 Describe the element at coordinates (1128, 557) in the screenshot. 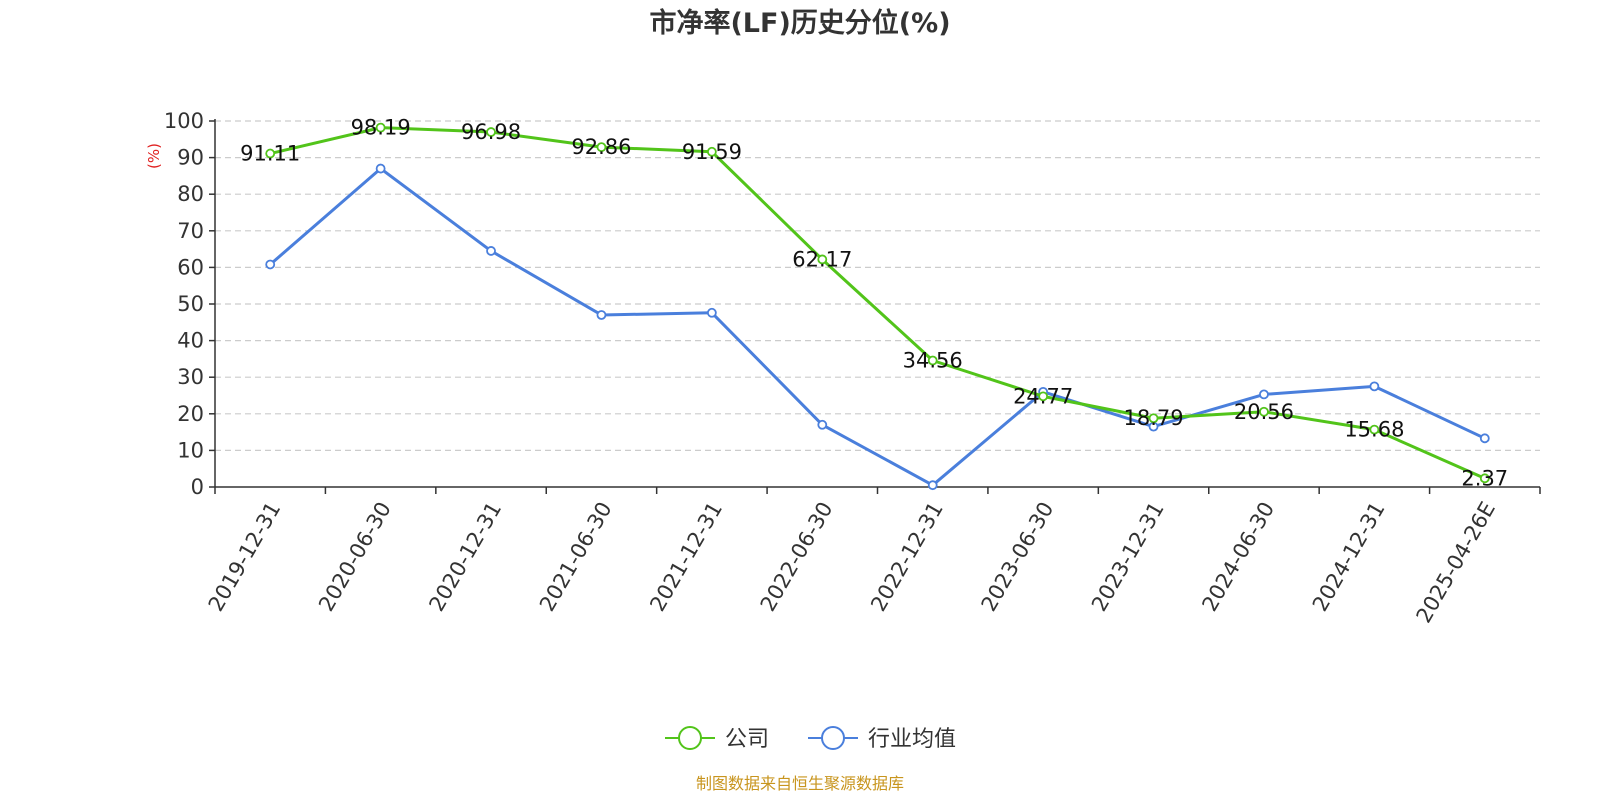

I see `x-tick-label: 2023-12-31` at that location.